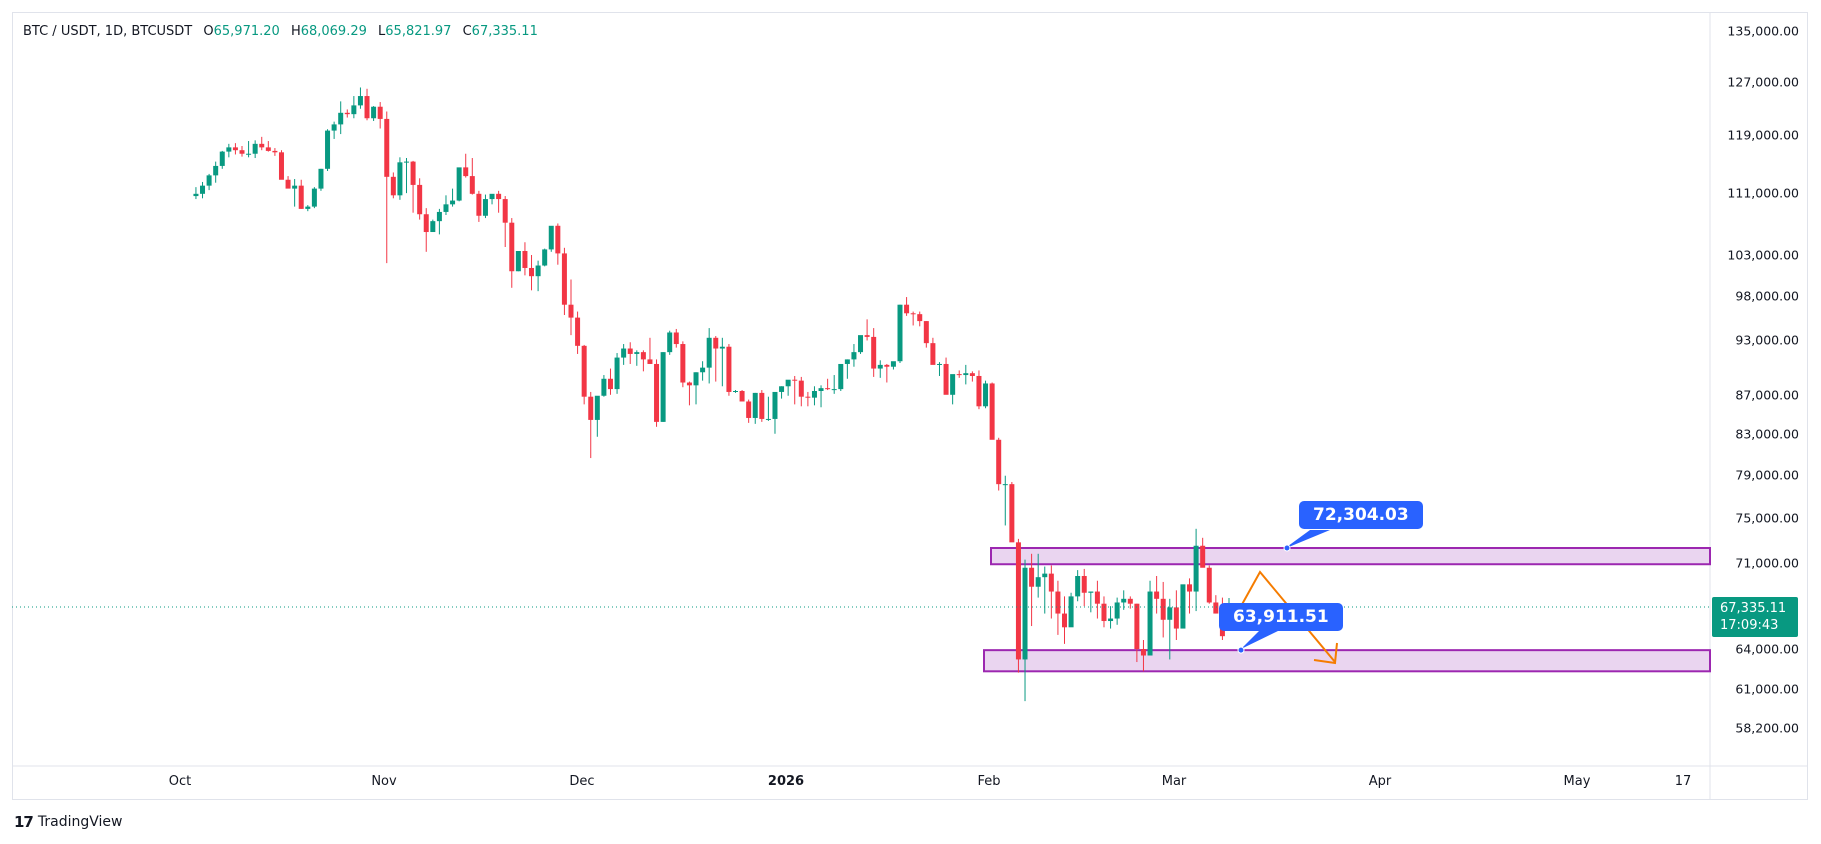 This screenshot has width=1821, height=844. What do you see at coordinates (382, 31) in the screenshot?
I see `low-key: L` at bounding box center [382, 31].